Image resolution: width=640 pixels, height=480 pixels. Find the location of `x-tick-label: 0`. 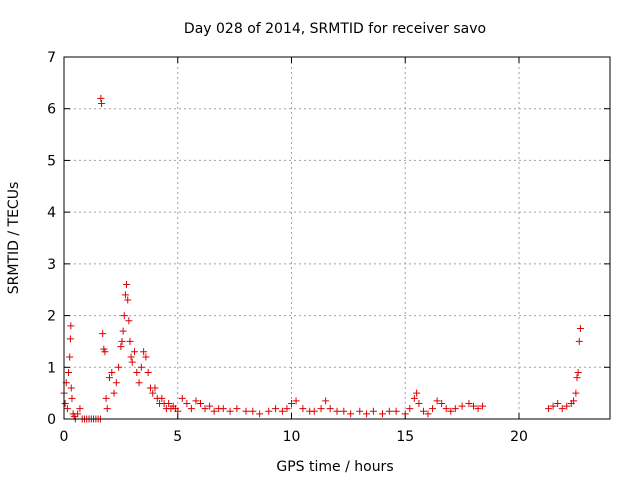

x-tick-label: 0 is located at coordinates (64, 437).